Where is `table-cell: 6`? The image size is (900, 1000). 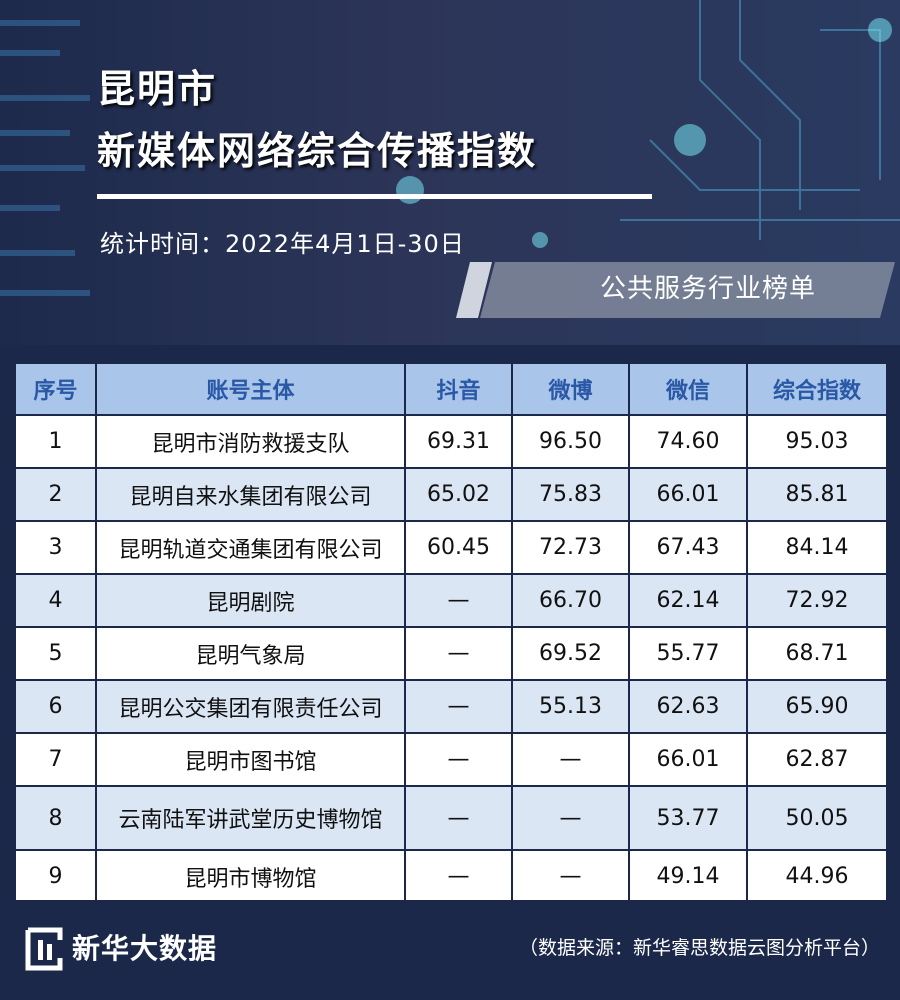 table-cell: 6 is located at coordinates (55, 706).